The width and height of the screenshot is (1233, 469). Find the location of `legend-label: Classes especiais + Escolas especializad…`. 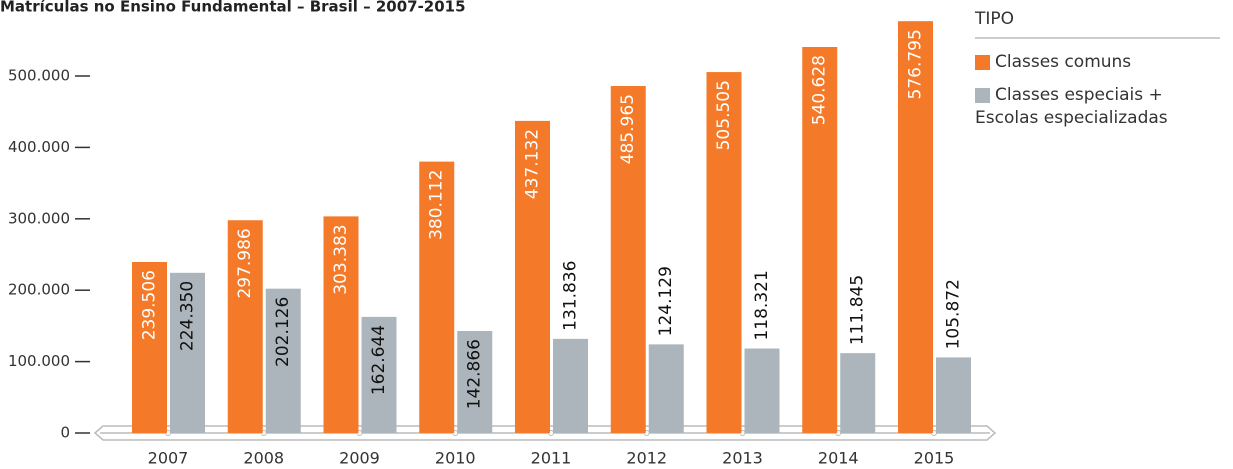

legend-label: Classes especiais + Escolas especializad… is located at coordinates (1071, 106).